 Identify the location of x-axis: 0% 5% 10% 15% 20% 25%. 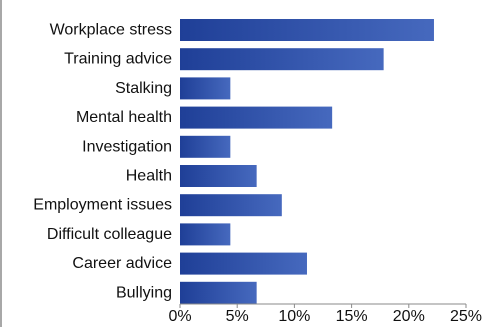
(325, 314).